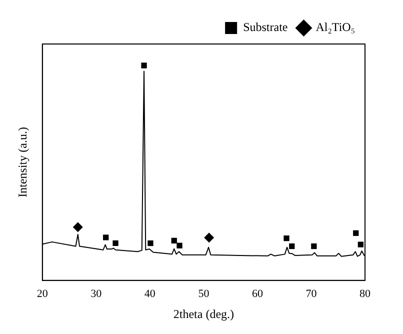 This screenshot has width=403, height=334. What do you see at coordinates (203, 313) in the screenshot?
I see `x-axis-title: 2theta (deg.)` at bounding box center [203, 313].